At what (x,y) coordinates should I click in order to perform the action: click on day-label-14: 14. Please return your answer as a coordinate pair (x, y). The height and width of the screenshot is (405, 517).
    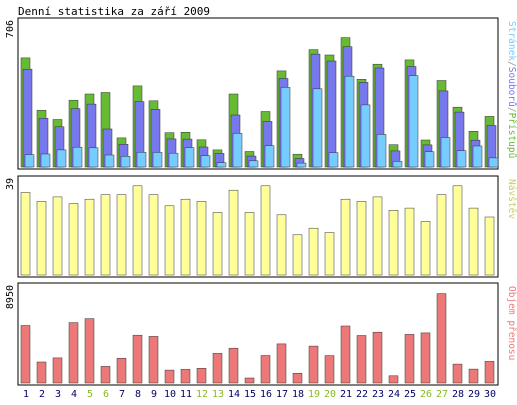
    Looking at the image, I should click on (234, 394).